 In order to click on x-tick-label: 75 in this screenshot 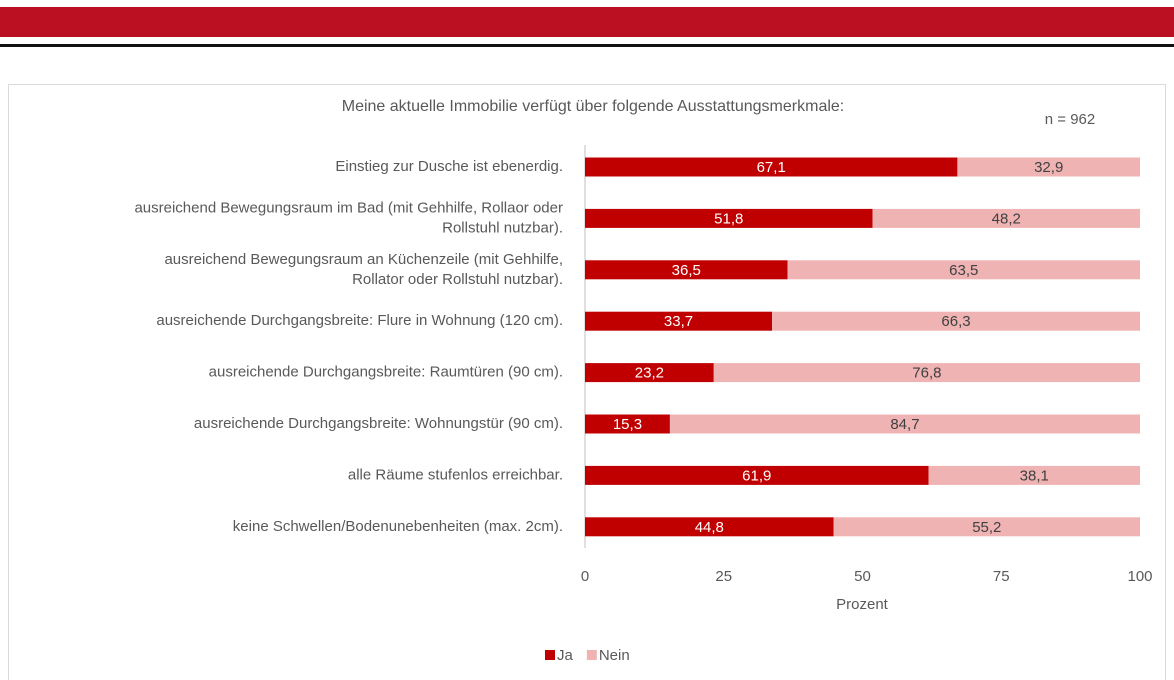, I will do `click(1001, 576)`.